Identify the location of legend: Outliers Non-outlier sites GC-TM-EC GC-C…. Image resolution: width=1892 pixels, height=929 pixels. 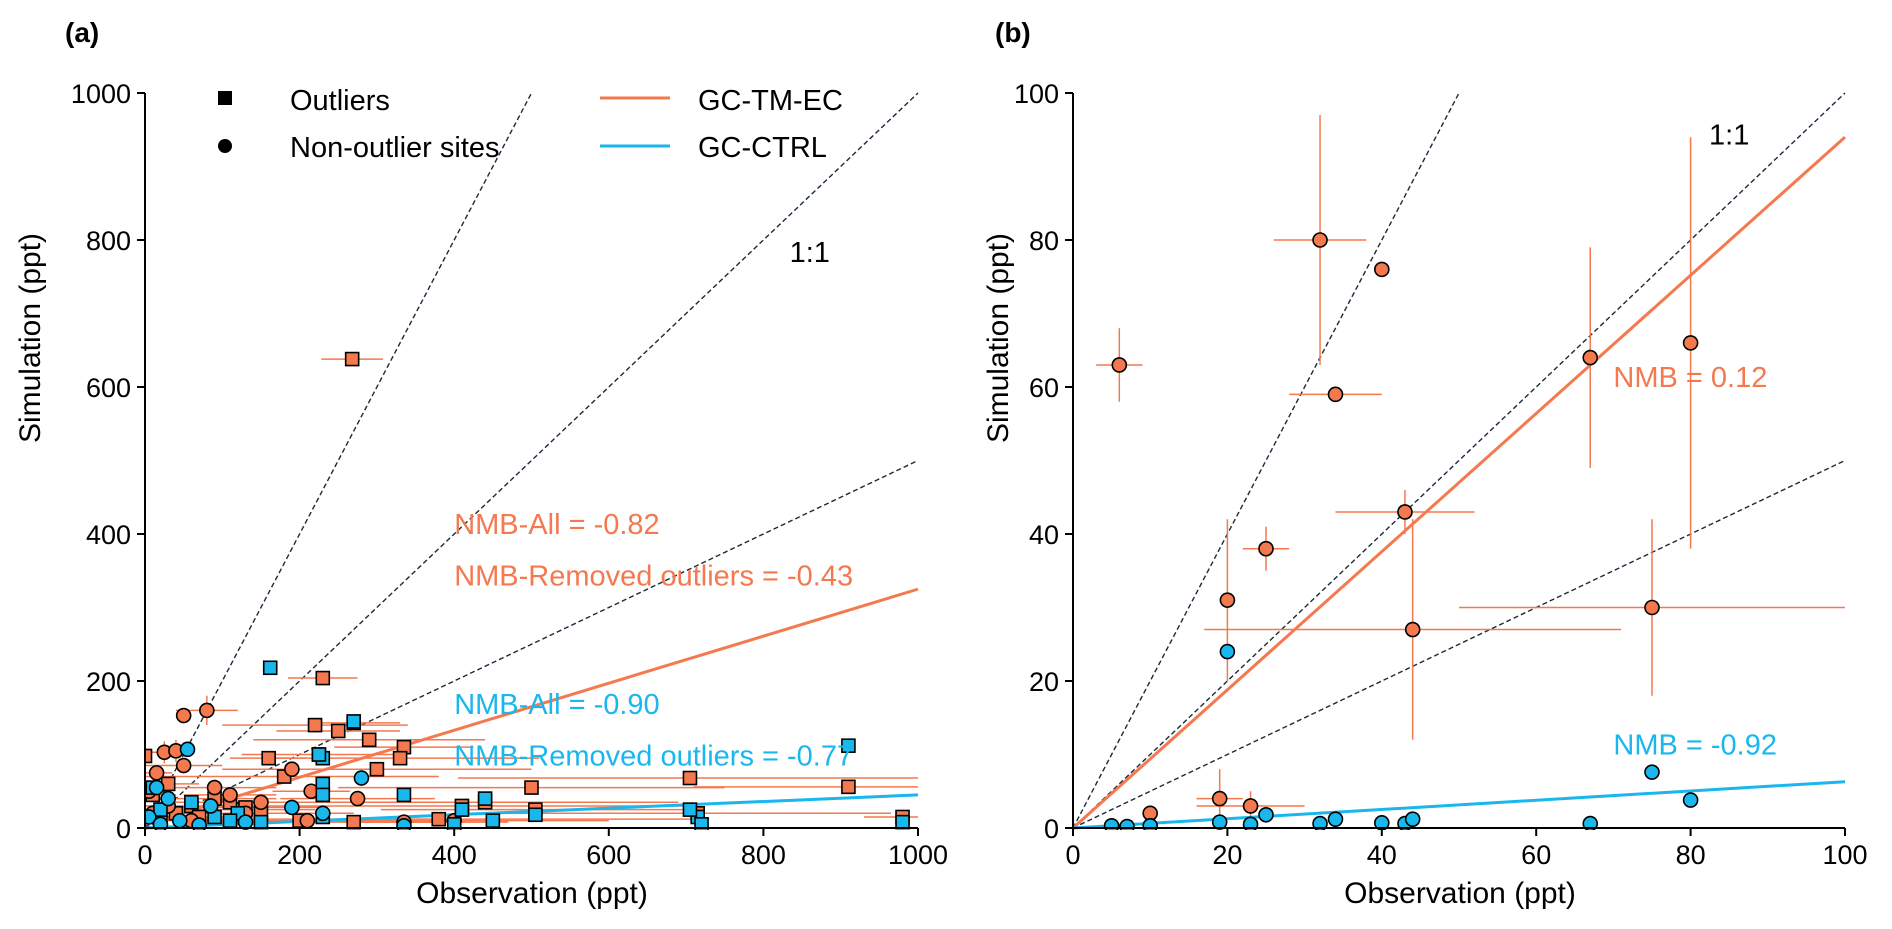
(530, 124).